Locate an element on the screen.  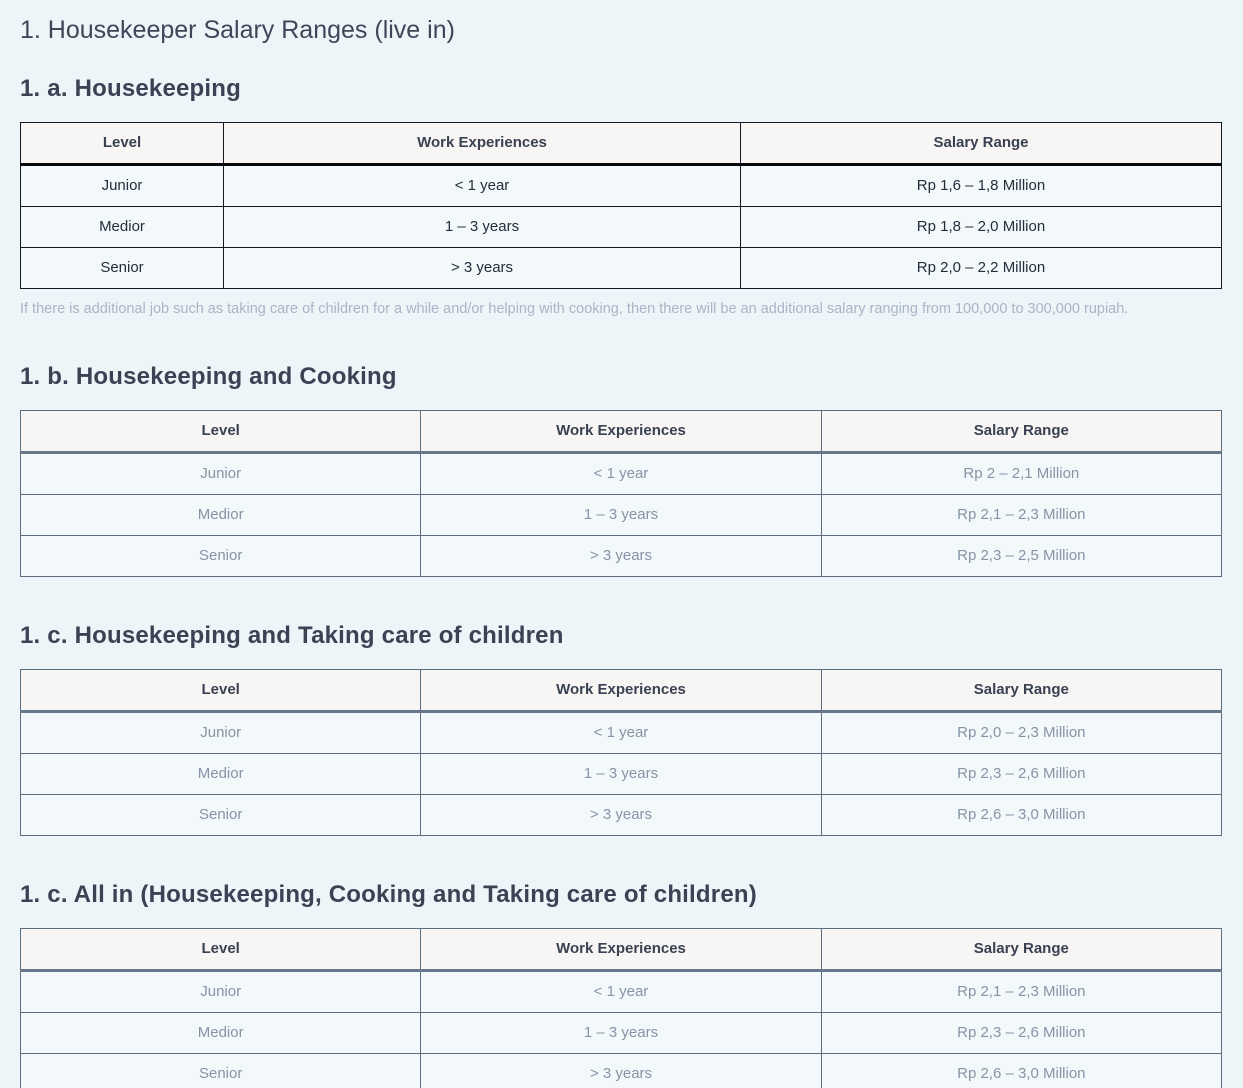
table-row-senior: Senior > 3 years Rp 2,0 – 2,2 Million is located at coordinates (621, 268).